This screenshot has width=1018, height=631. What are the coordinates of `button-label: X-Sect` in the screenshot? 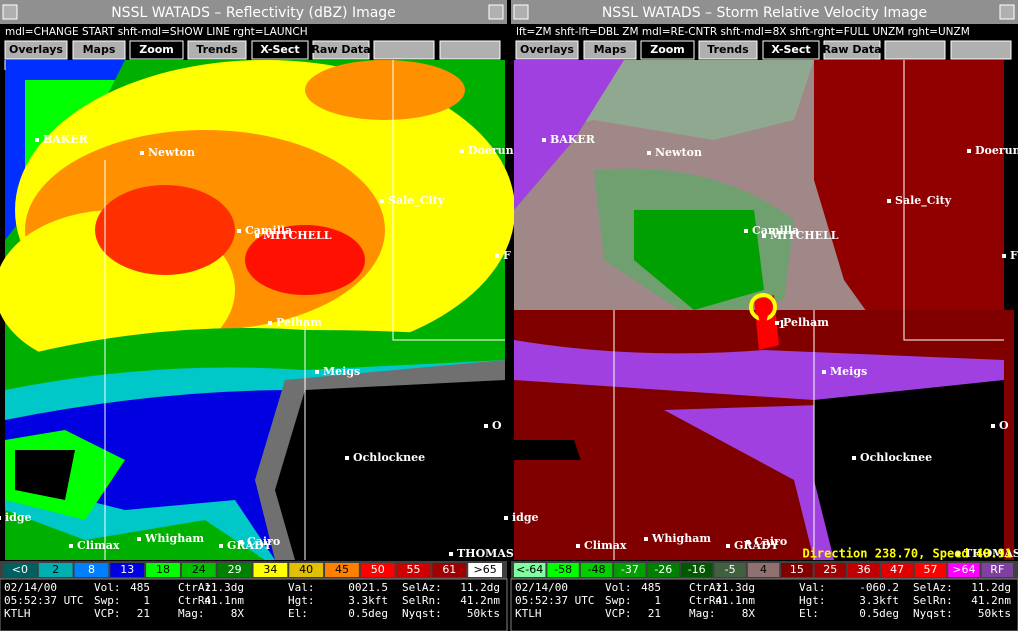 It's located at (790, 49).